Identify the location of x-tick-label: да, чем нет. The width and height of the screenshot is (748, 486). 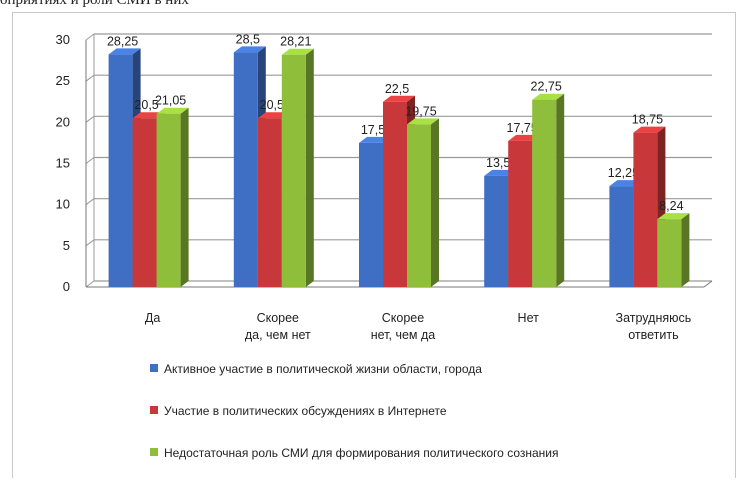
(278, 335).